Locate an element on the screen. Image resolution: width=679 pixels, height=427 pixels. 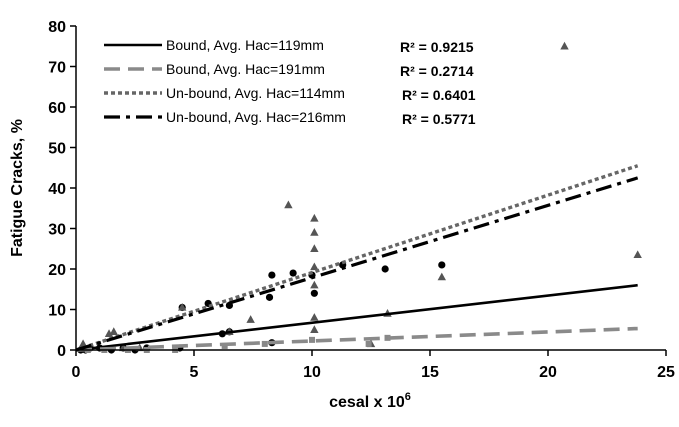
r-squared-label: R² = 0.6401 is located at coordinates (439, 95).